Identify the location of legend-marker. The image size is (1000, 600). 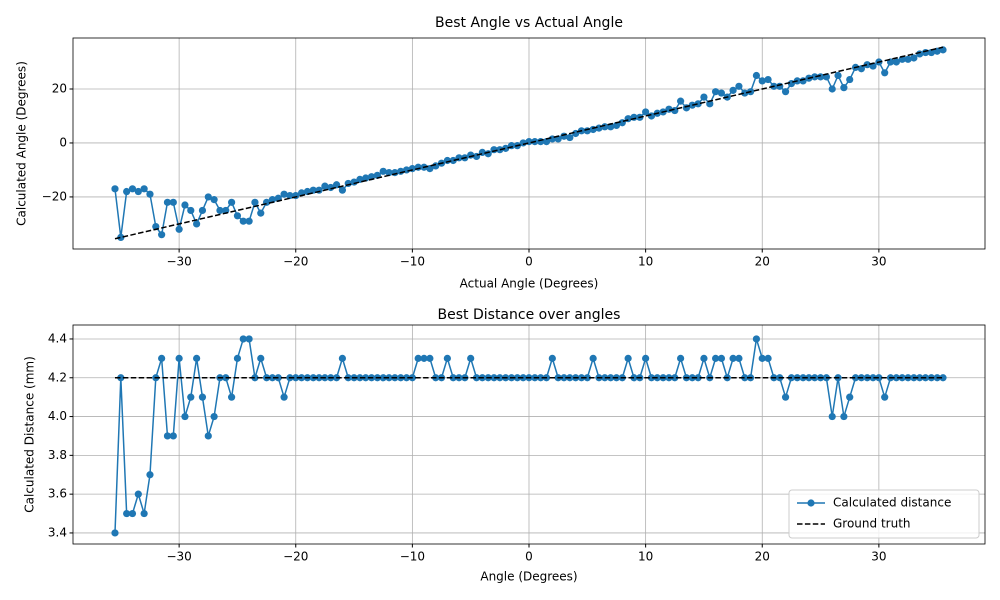
(811, 503).